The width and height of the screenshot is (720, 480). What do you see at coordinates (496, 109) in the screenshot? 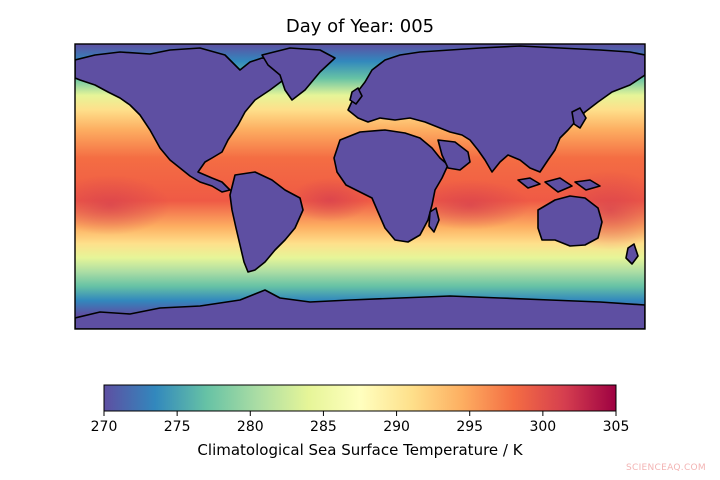
I see `eurasia` at bounding box center [496, 109].